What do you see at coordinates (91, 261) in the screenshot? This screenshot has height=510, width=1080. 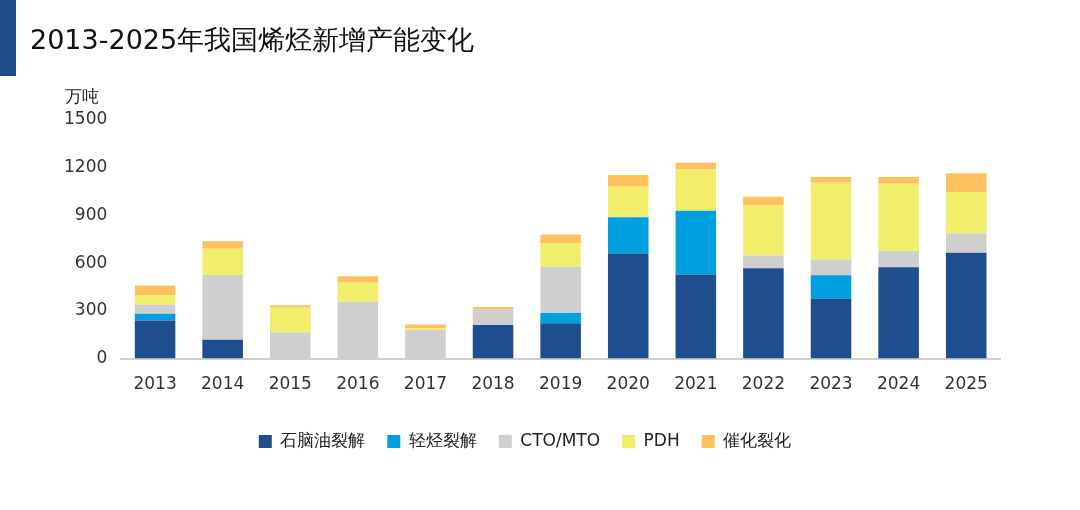 I see `y-tick-label: 600` at bounding box center [91, 261].